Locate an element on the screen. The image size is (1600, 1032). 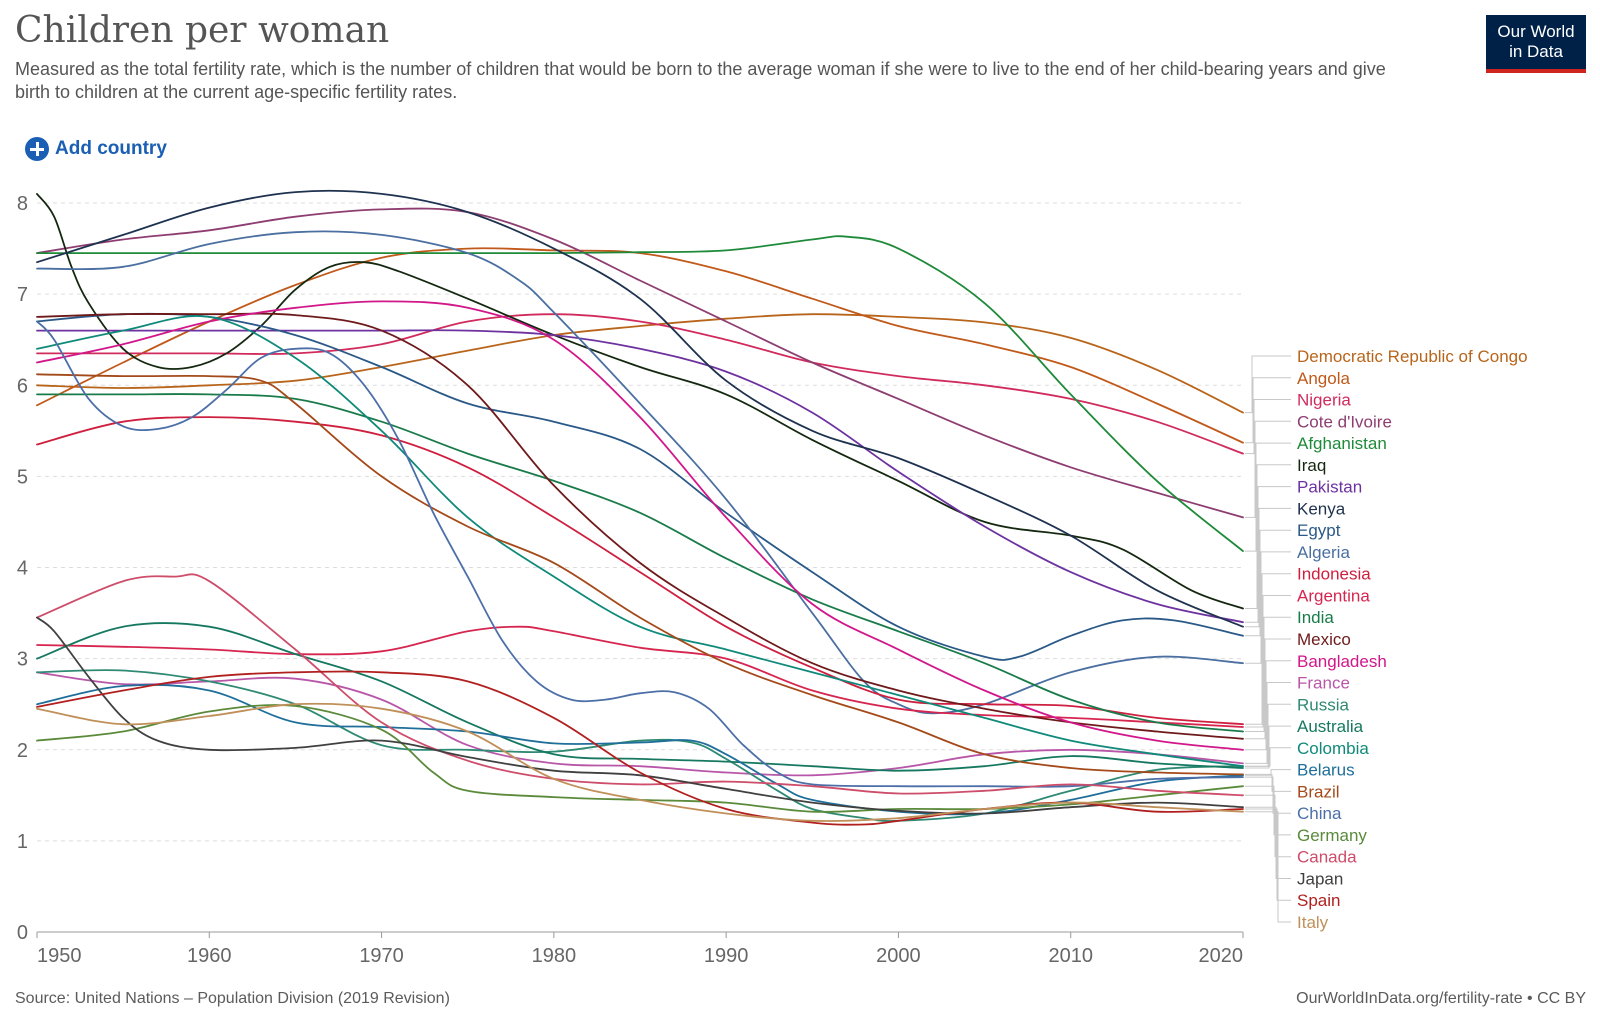
y-tick-label: 3 is located at coordinates (22, 660).